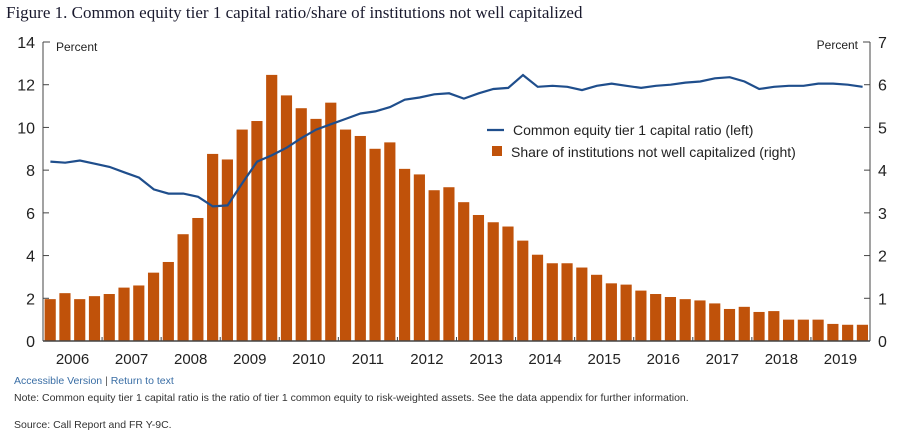 This screenshot has width=900, height=436. What do you see at coordinates (663, 359) in the screenshot?
I see `x-tick-label: 2016` at bounding box center [663, 359].